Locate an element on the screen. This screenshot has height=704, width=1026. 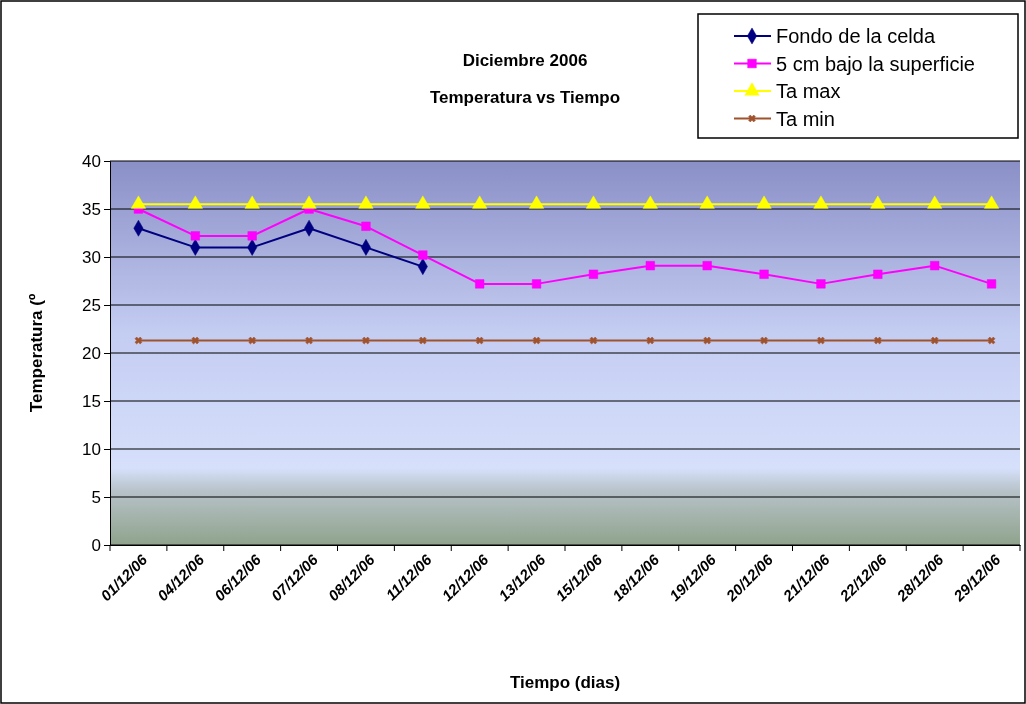
chart-title: Diciembre 2006 is located at coordinates (525, 60).